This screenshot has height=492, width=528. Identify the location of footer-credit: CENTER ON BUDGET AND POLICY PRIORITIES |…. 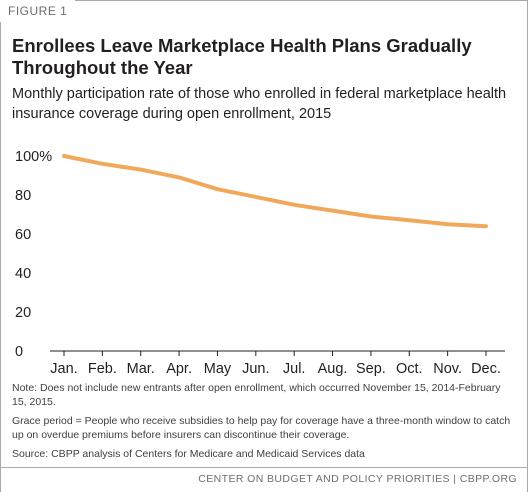
(357, 479).